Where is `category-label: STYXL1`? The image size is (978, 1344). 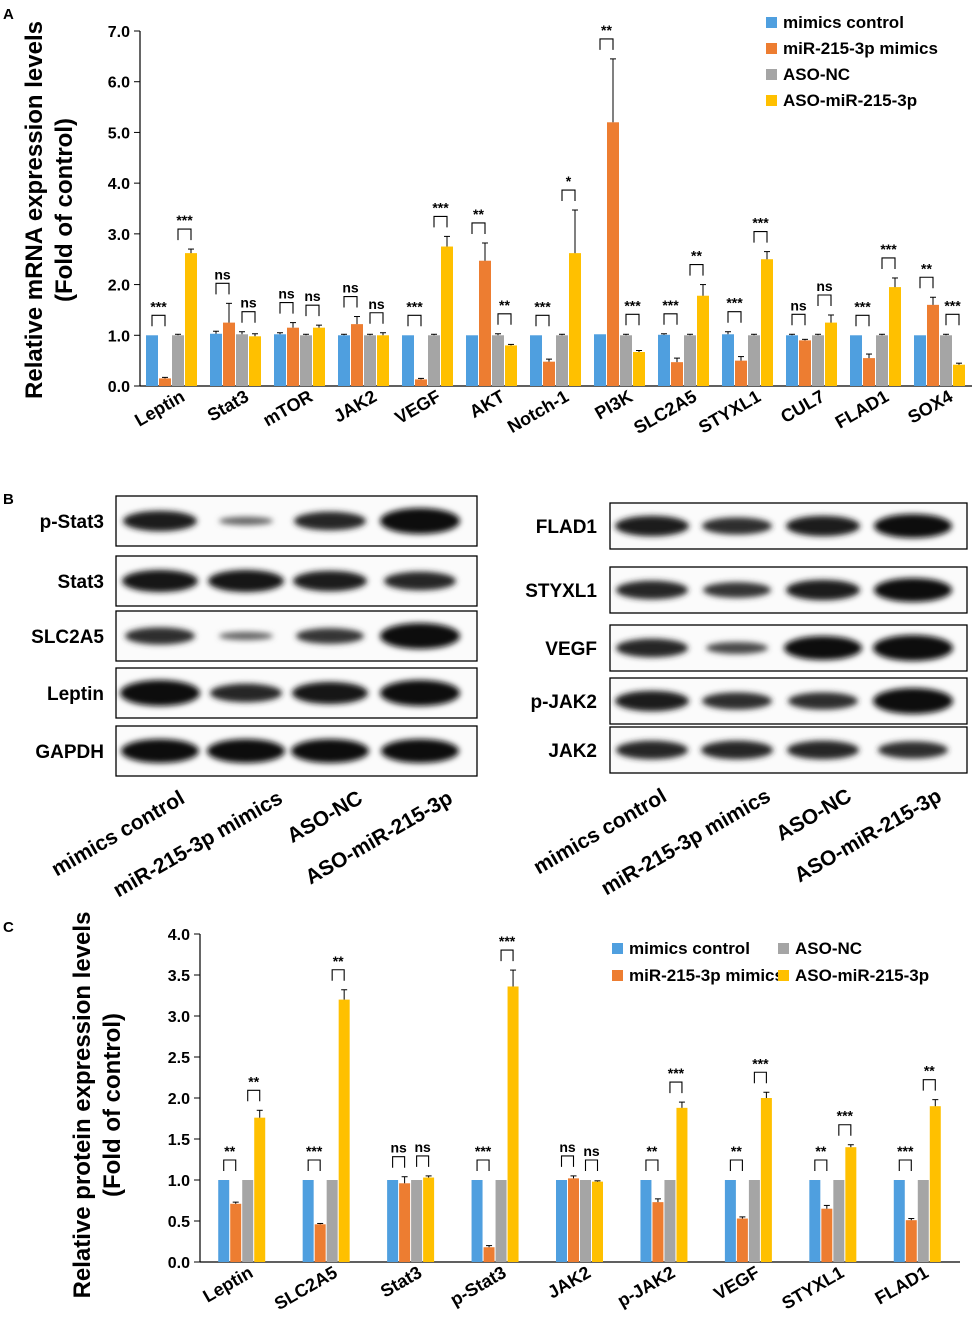
category-label: STYXL1 is located at coordinates (812, 1287).